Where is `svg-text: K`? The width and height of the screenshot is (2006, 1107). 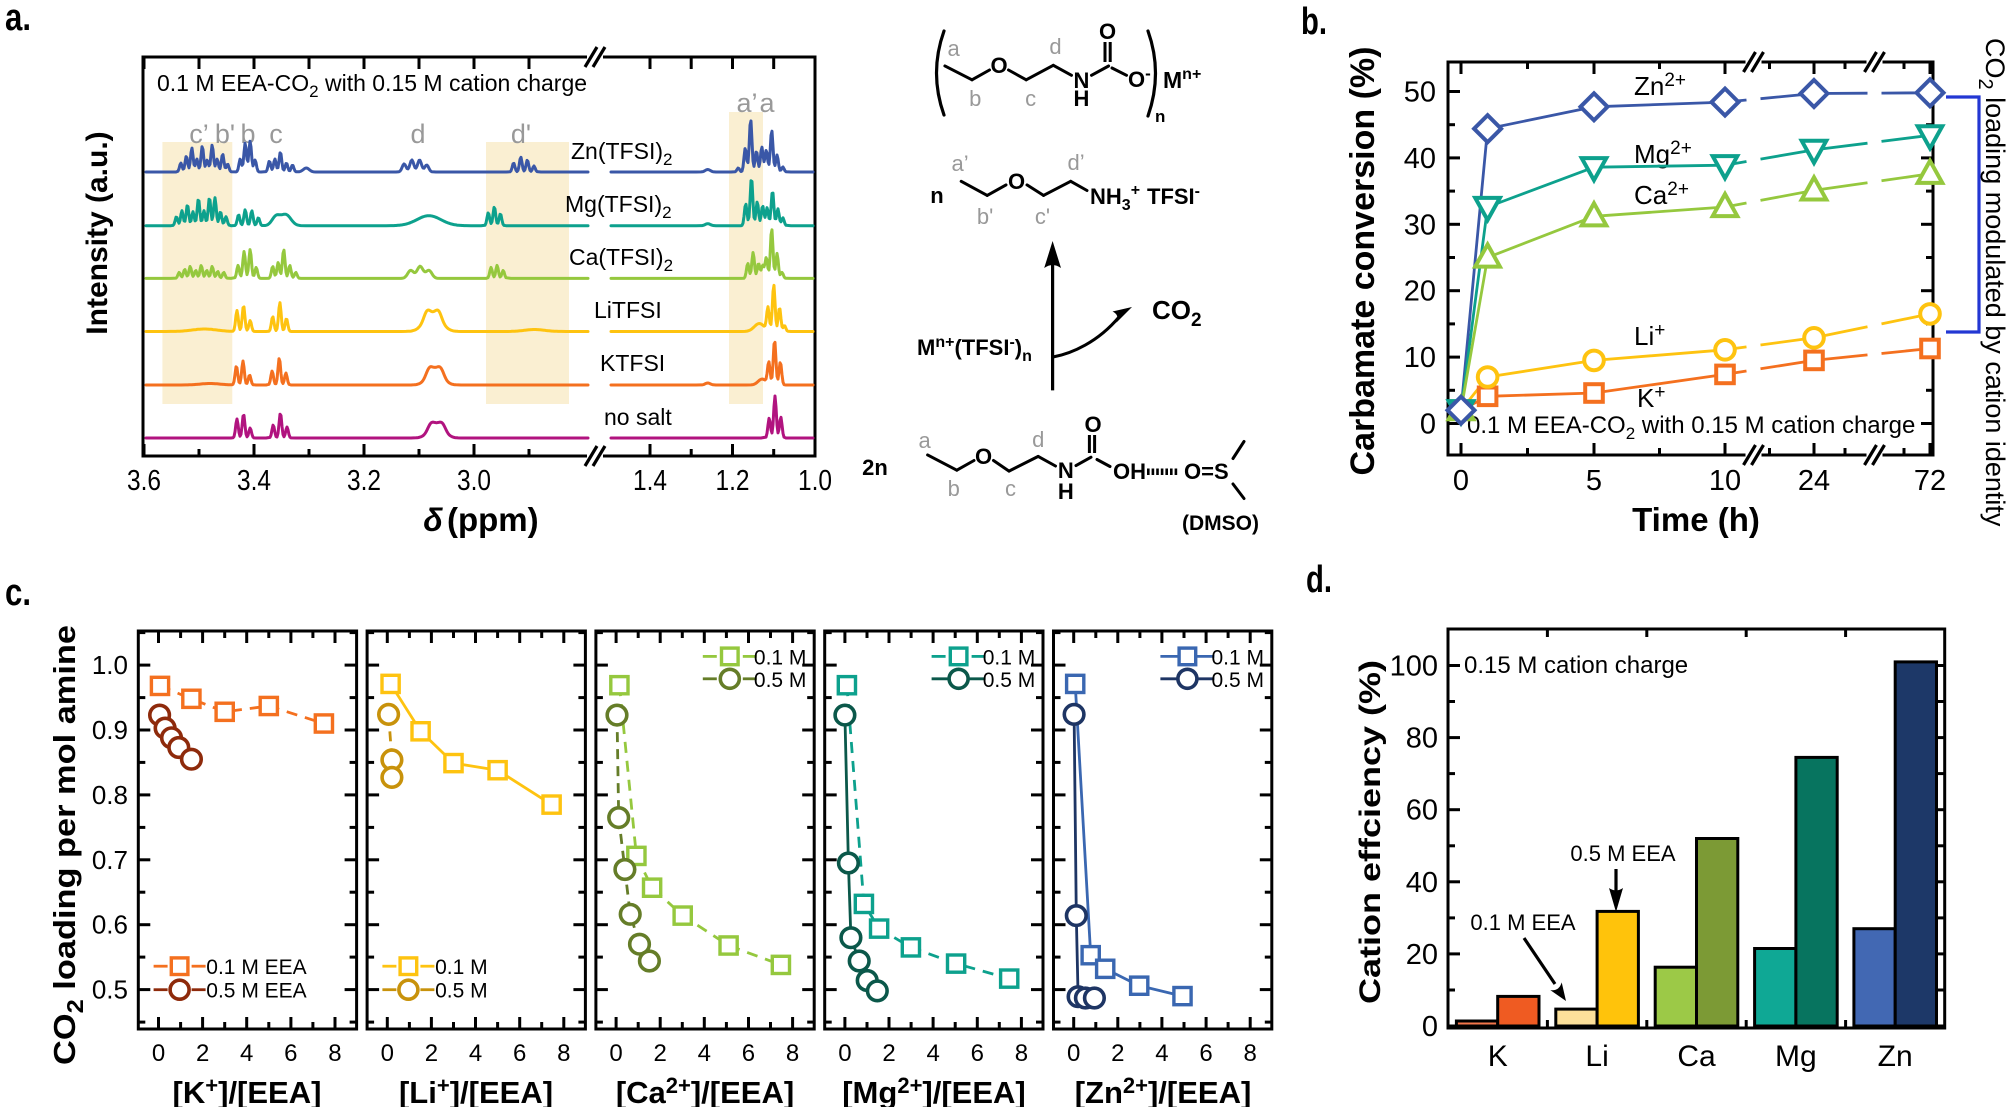 svg-text: K is located at coordinates (1498, 1056).